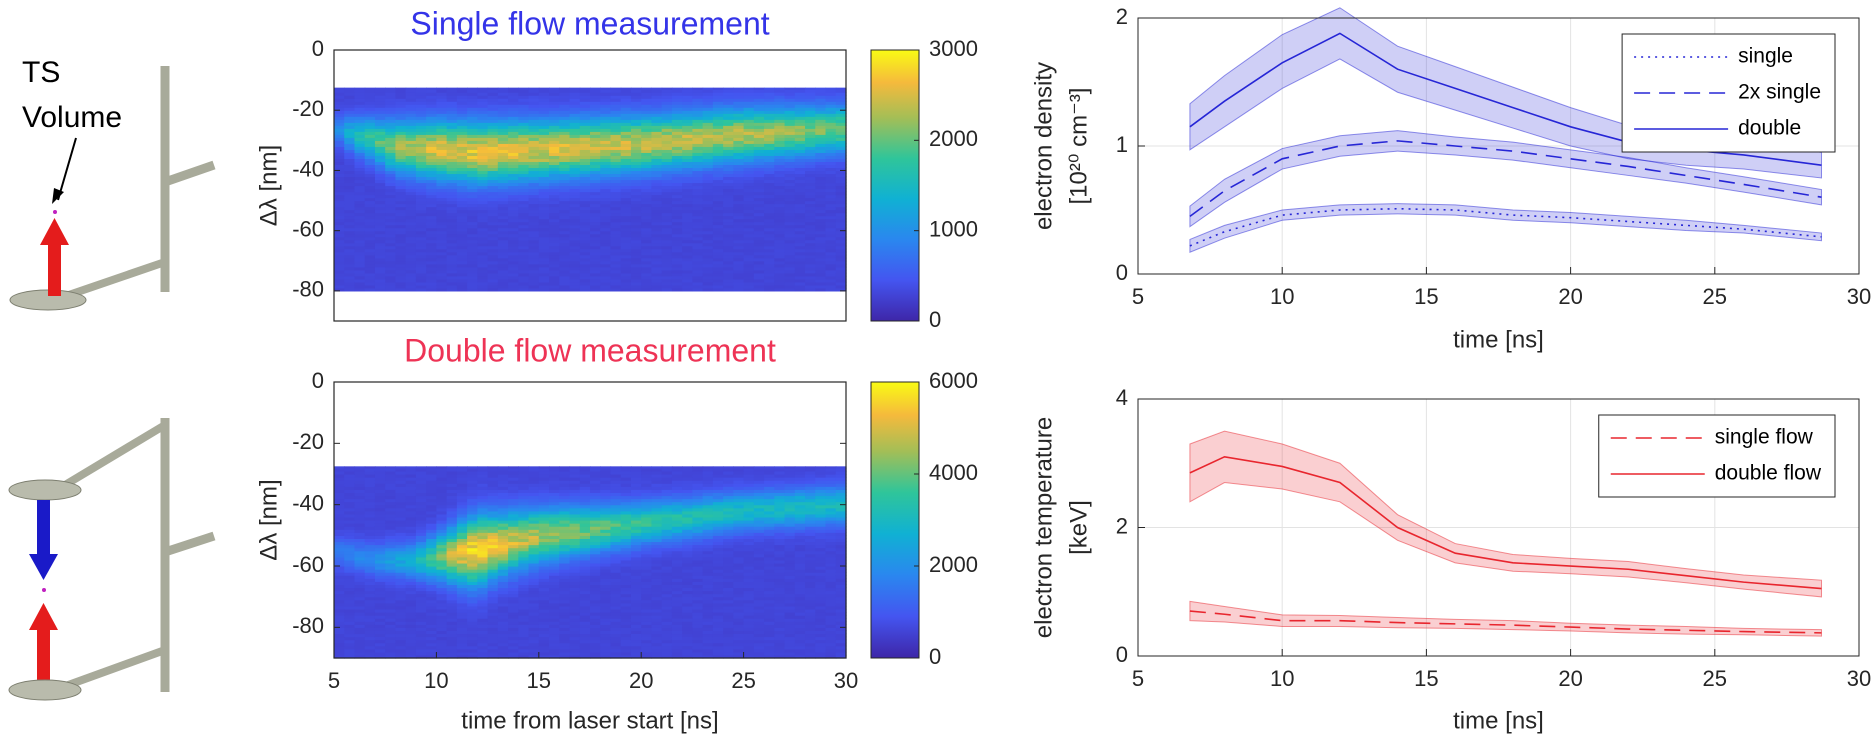 The height and width of the screenshot is (735, 1872). What do you see at coordinates (953, 138) in the screenshot?
I see `colorbar-tick-label: 2000` at bounding box center [953, 138].